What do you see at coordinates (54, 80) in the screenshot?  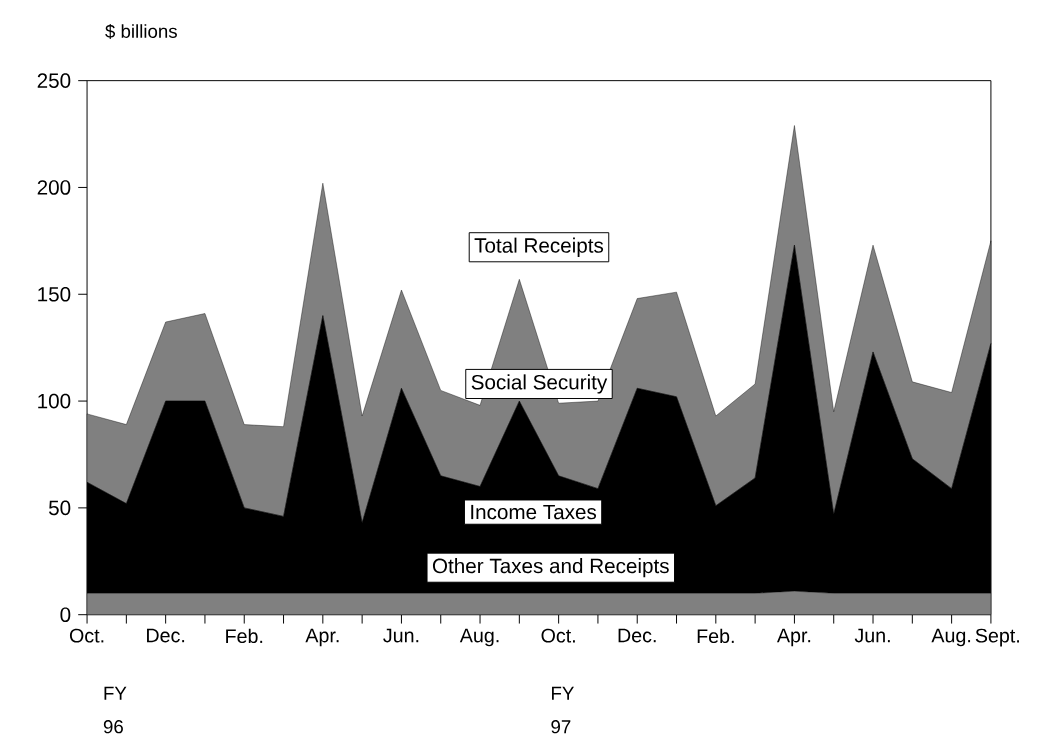 I see `y-tick-label: 250` at bounding box center [54, 80].